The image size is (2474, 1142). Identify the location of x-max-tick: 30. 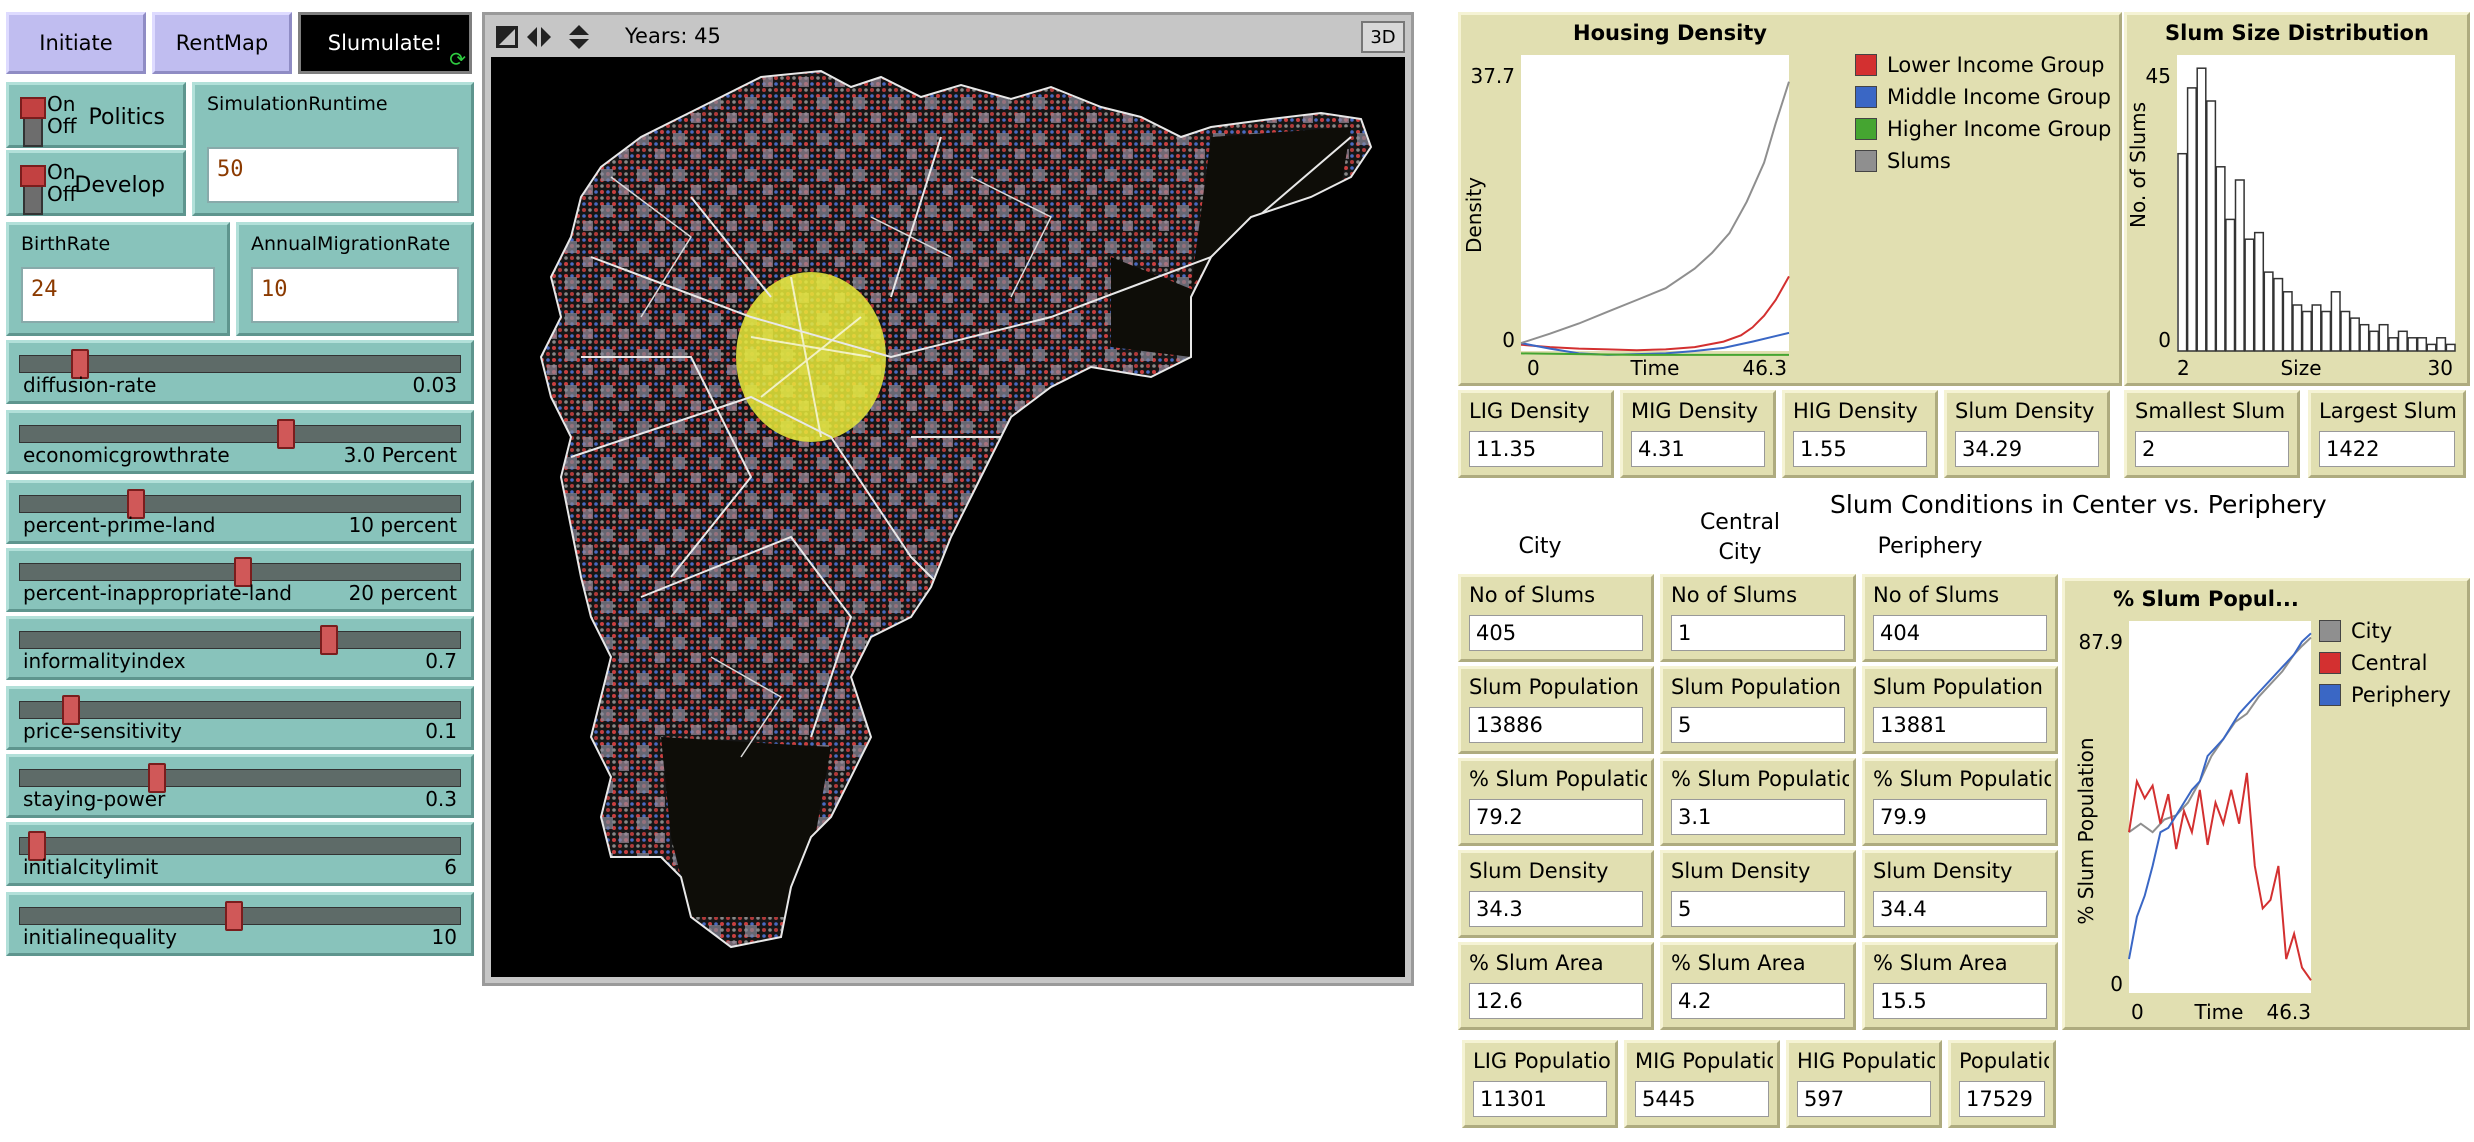
(2440, 368).